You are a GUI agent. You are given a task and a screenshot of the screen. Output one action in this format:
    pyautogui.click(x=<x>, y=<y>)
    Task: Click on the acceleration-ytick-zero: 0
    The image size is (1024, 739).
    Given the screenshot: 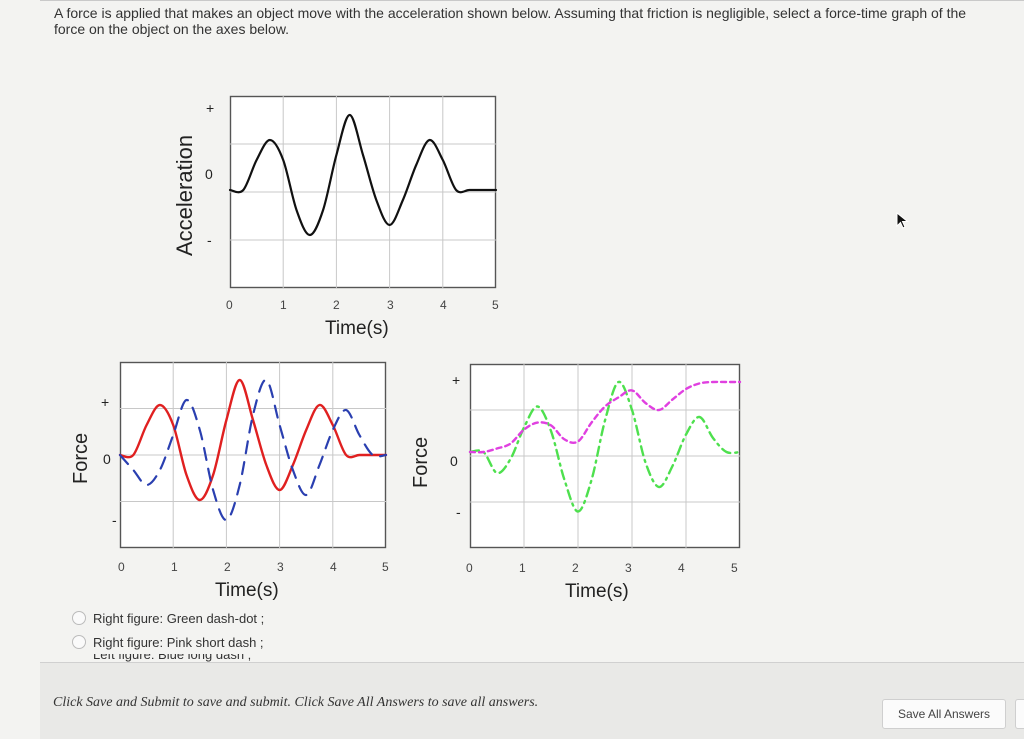 What is the action you would take?
    pyautogui.click(x=209, y=174)
    